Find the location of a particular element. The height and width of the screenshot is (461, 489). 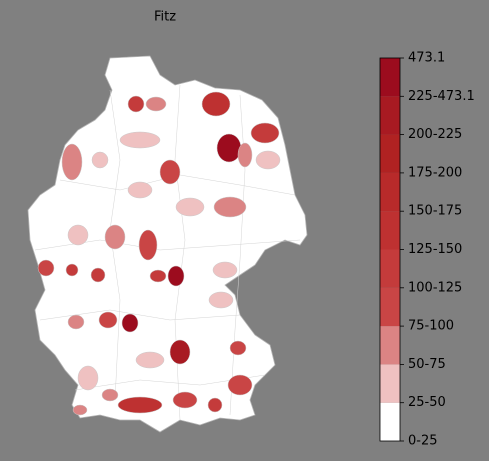

colorbar-label: 175-200 is located at coordinates (435, 172).